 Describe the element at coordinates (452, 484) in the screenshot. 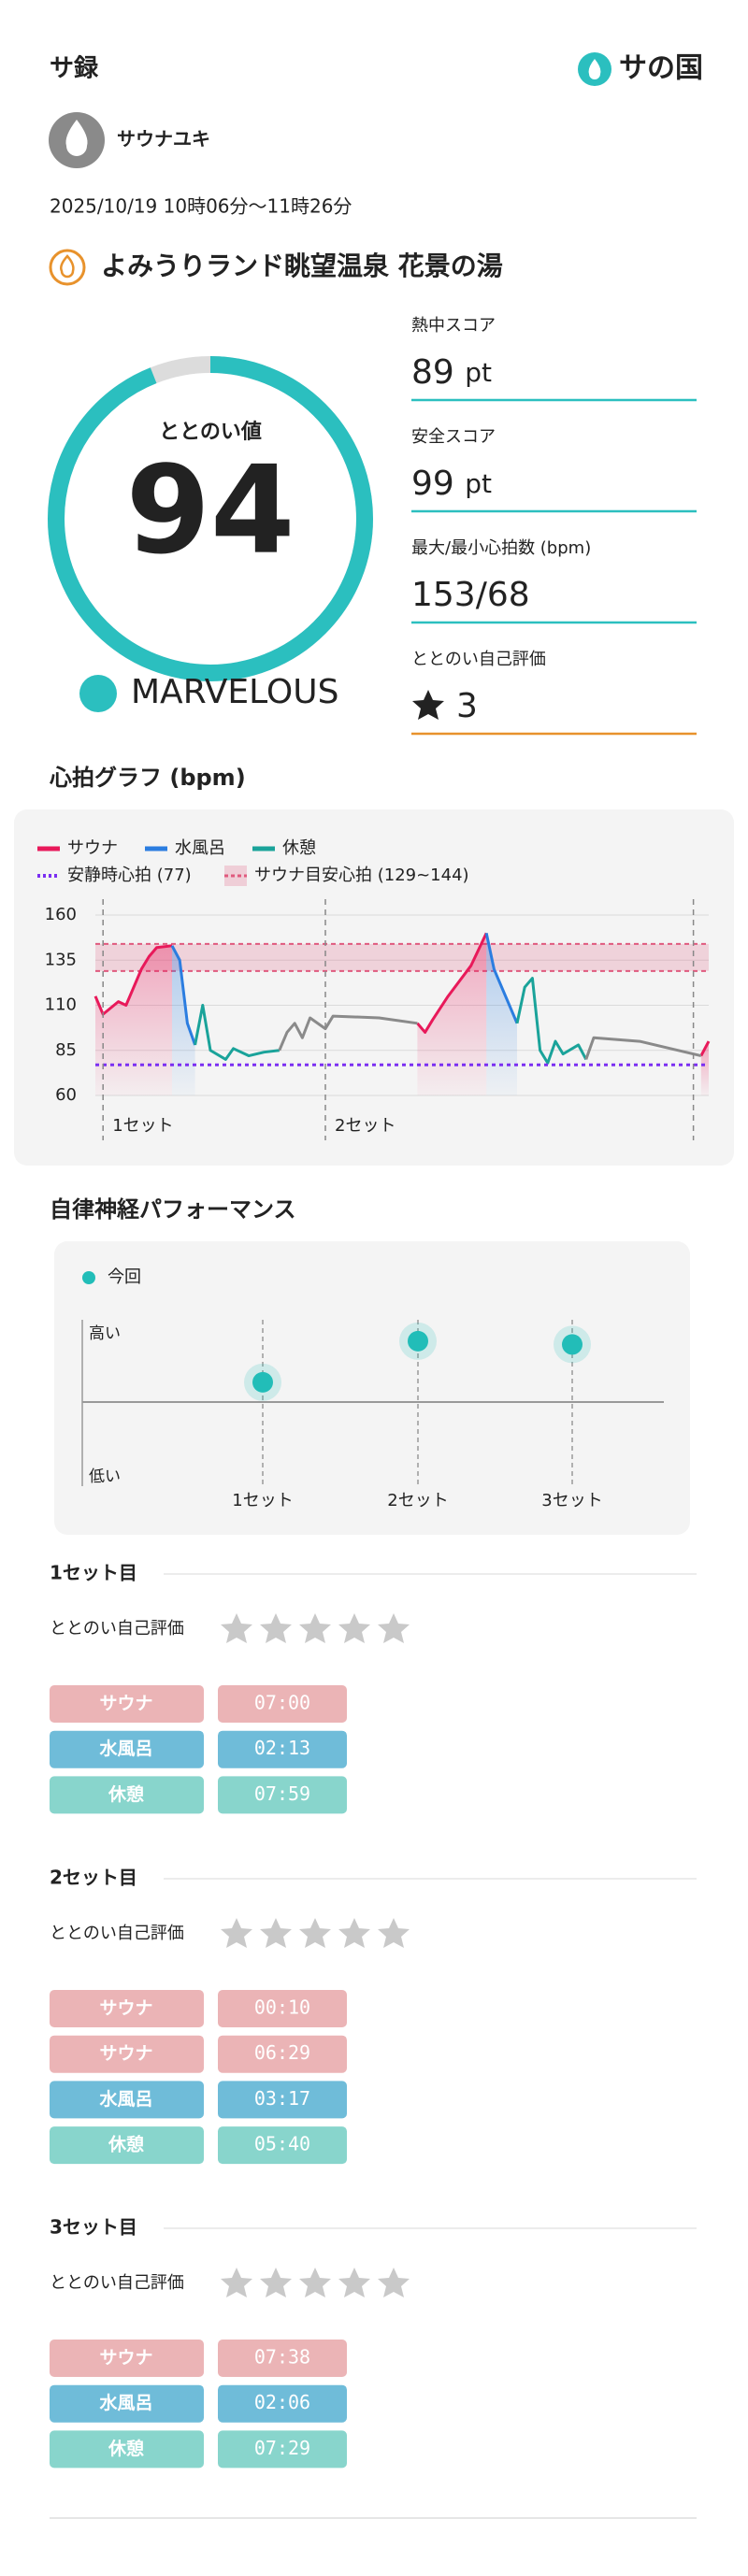

I see `stat-value: 99 pt` at that location.